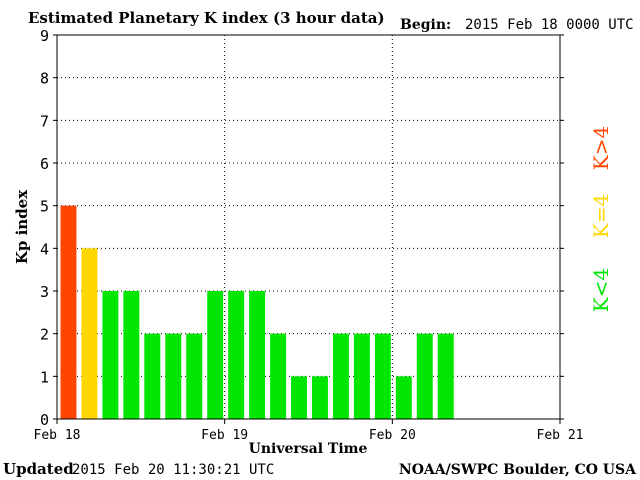 The width and height of the screenshot is (640, 480). What do you see at coordinates (57, 435) in the screenshot?
I see `x-tick-label: Feb 18` at bounding box center [57, 435].